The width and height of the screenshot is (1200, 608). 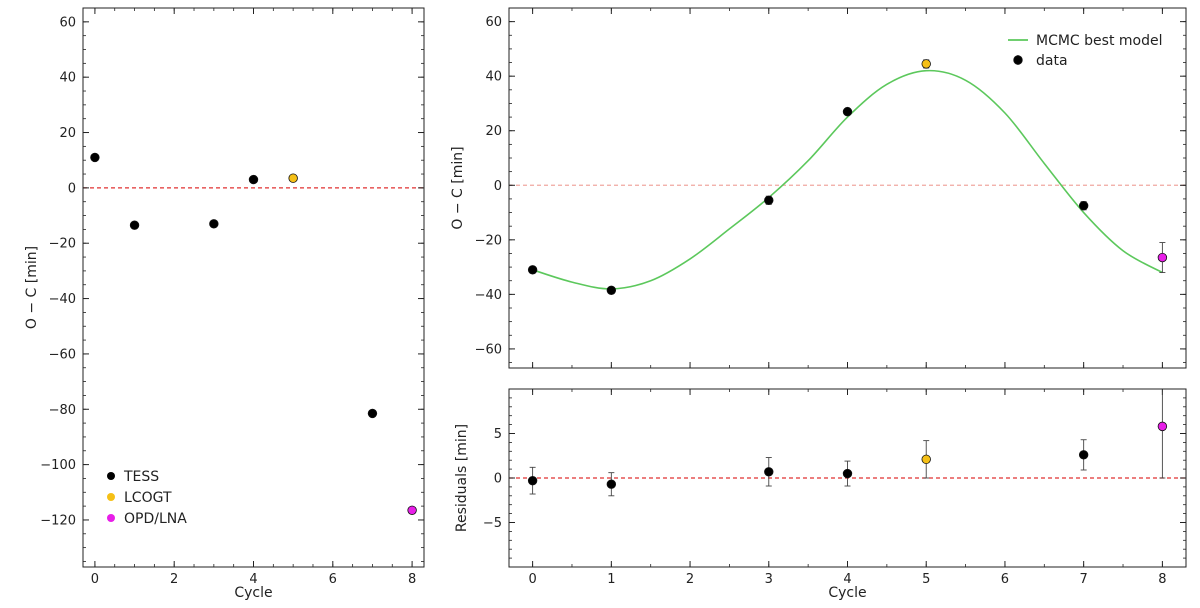 I want to click on x-tick-label: 1, so click(x=611, y=579).